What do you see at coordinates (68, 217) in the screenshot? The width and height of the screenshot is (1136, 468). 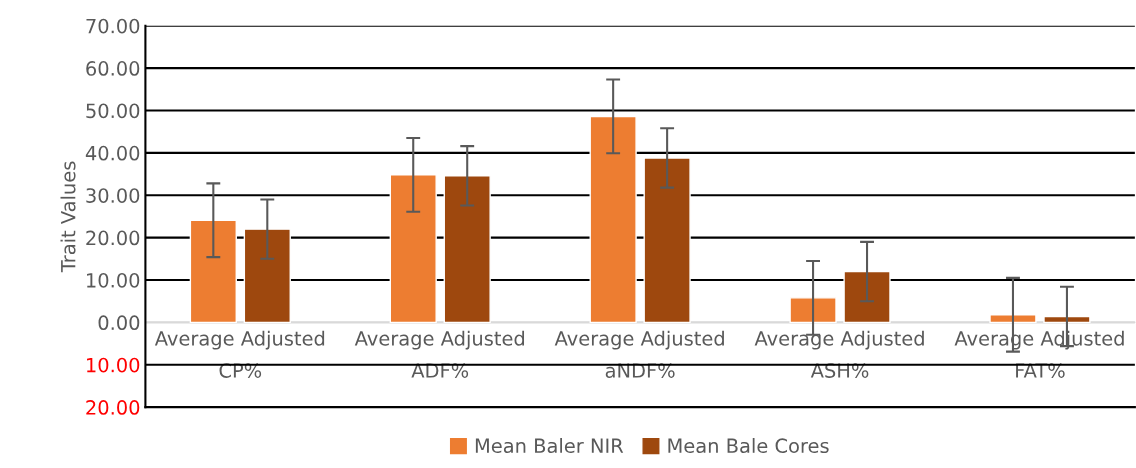 I see `y-axis-title: Trait Values` at bounding box center [68, 217].